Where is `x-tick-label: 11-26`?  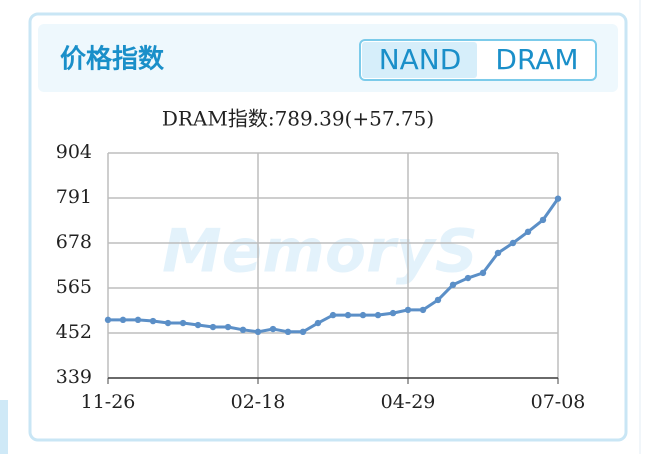
x-tick-label: 11-26 is located at coordinates (108, 402).